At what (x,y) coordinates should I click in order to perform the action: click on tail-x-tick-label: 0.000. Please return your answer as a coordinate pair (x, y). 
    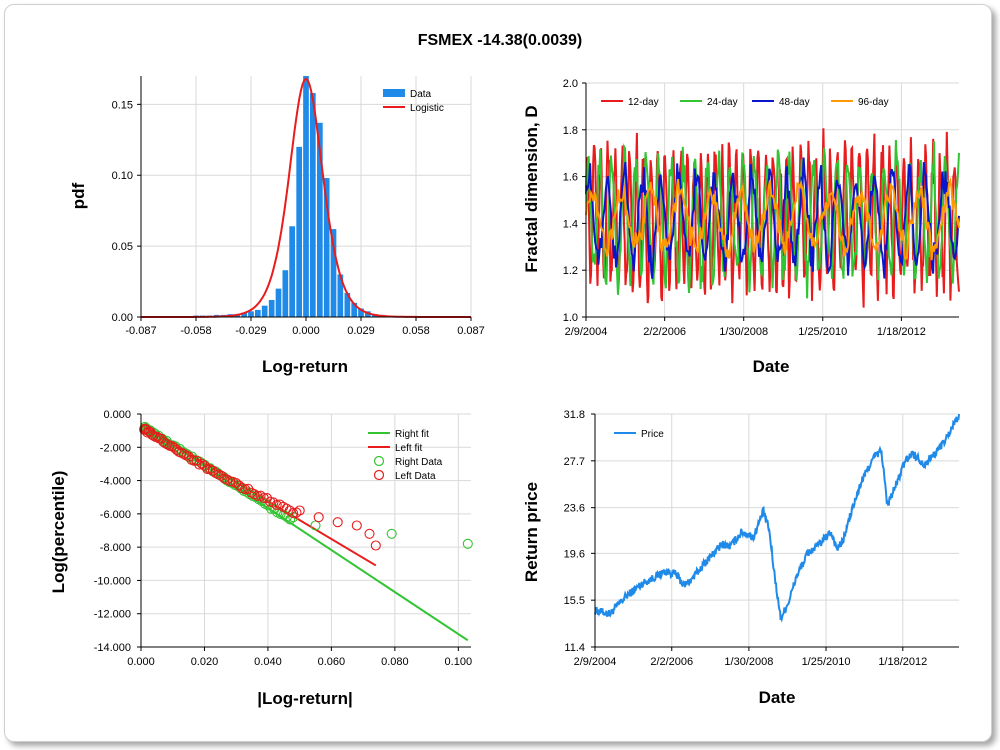
    Looking at the image, I should click on (141, 662).